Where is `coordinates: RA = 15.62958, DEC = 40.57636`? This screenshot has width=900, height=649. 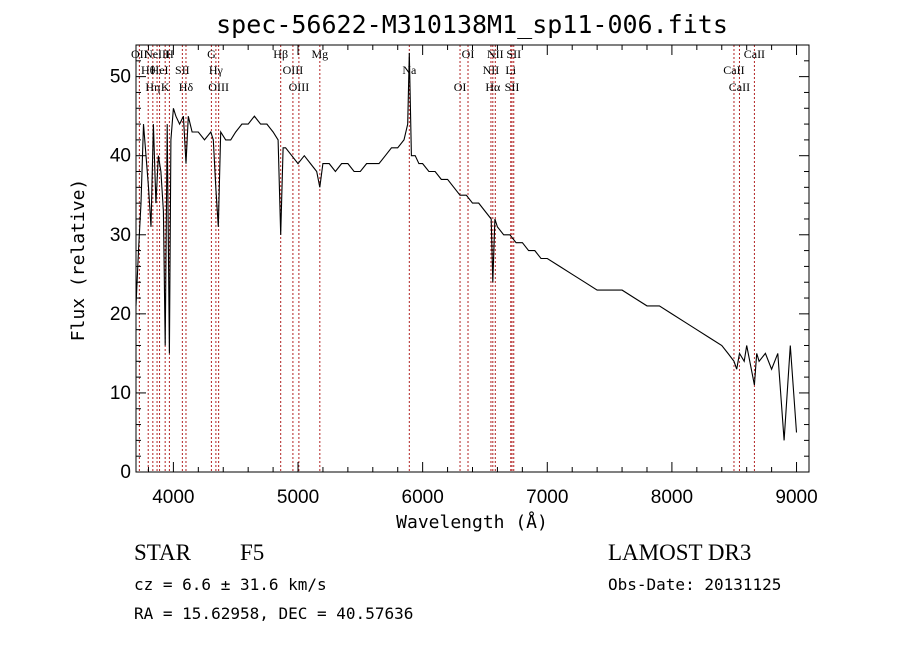 coordinates: RA = 15.62958, DEC = 40.57636 is located at coordinates (274, 613).